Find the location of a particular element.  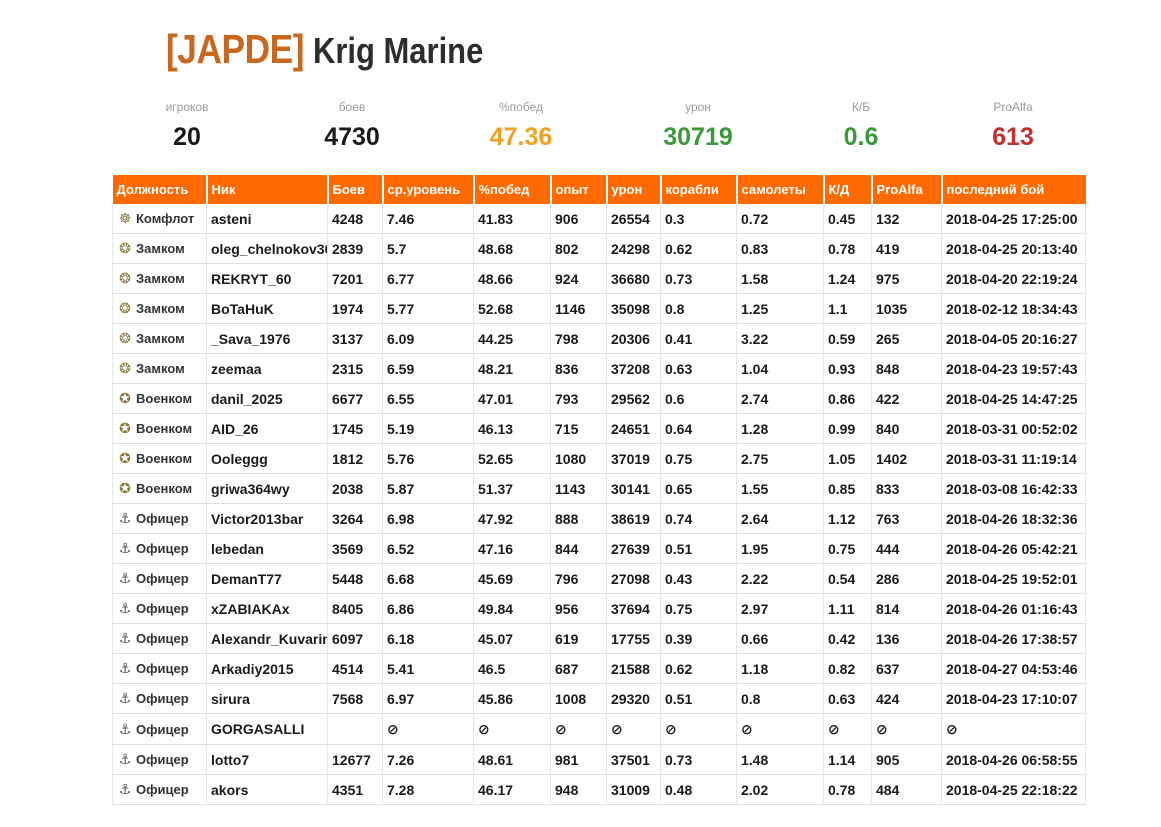

cell-avg-tier: 6.52 is located at coordinates (428, 548).